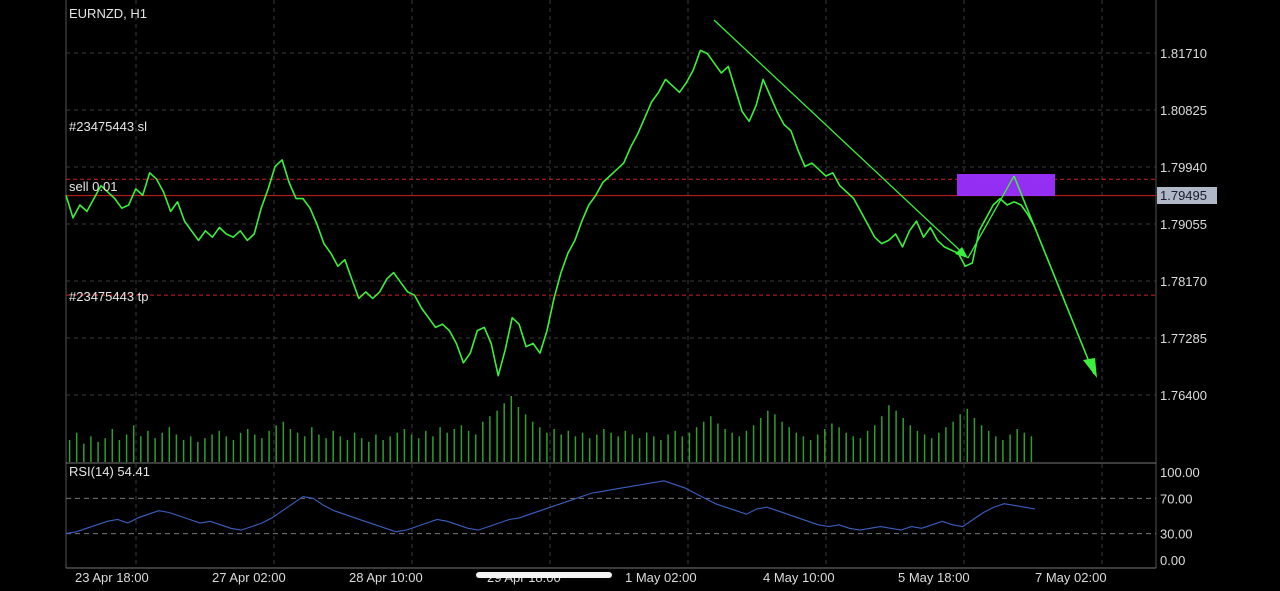 Image resolution: width=1280 pixels, height=591 pixels. Describe the element at coordinates (112, 577) in the screenshot. I see `time-tick-label: 23 Apr 18:00` at that location.